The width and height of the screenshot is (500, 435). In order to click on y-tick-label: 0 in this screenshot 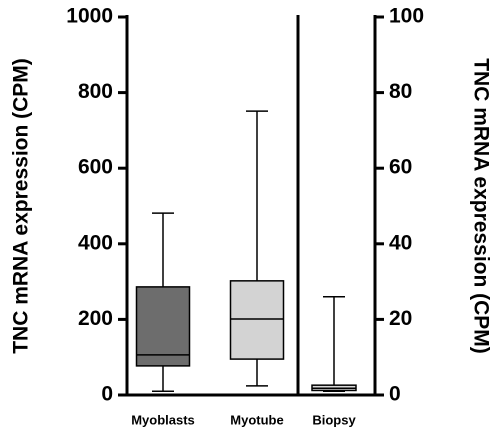, I will do `click(107, 394)`.